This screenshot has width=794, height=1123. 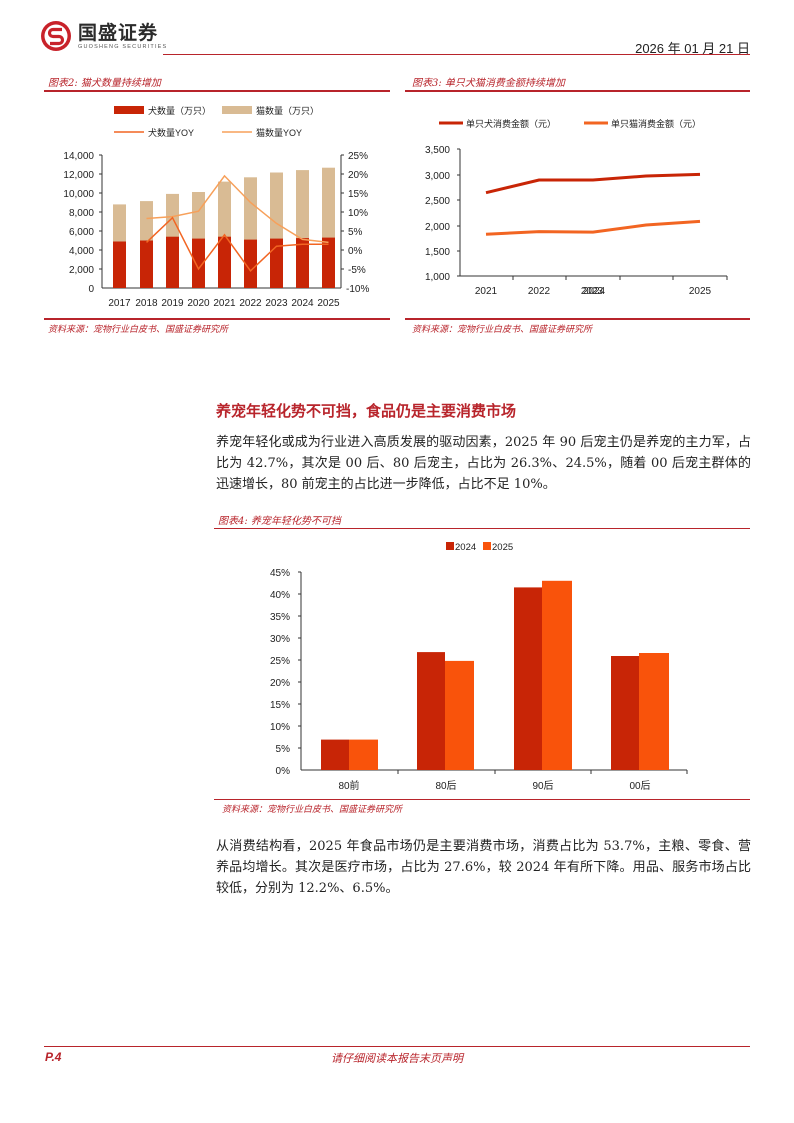 I want to click on svg-text: 6,000, so click(x=81, y=232).